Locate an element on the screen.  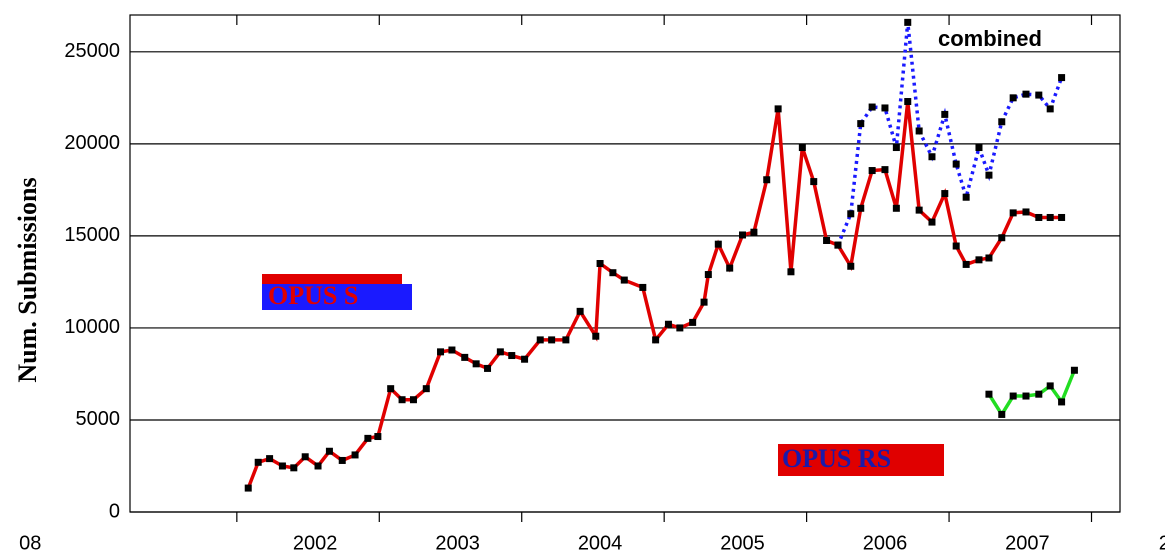
x-tick-label: 2002 is located at coordinates (315, 543).